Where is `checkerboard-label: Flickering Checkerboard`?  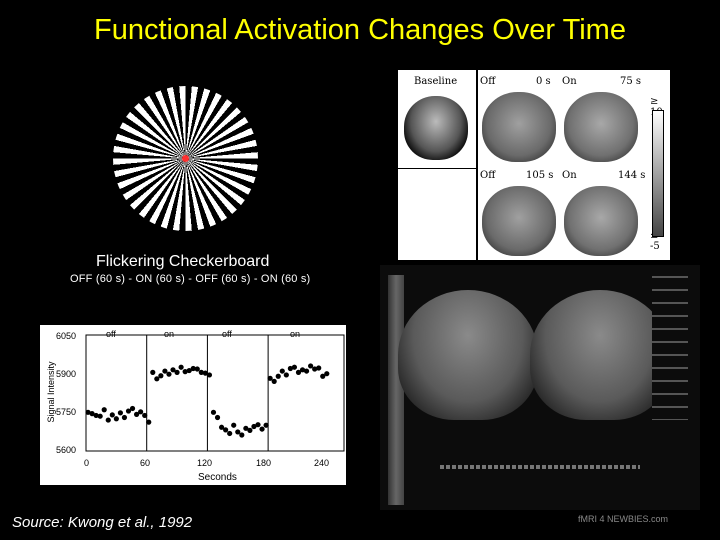
checkerboard-label: Flickering Checkerboard is located at coordinates (183, 261).